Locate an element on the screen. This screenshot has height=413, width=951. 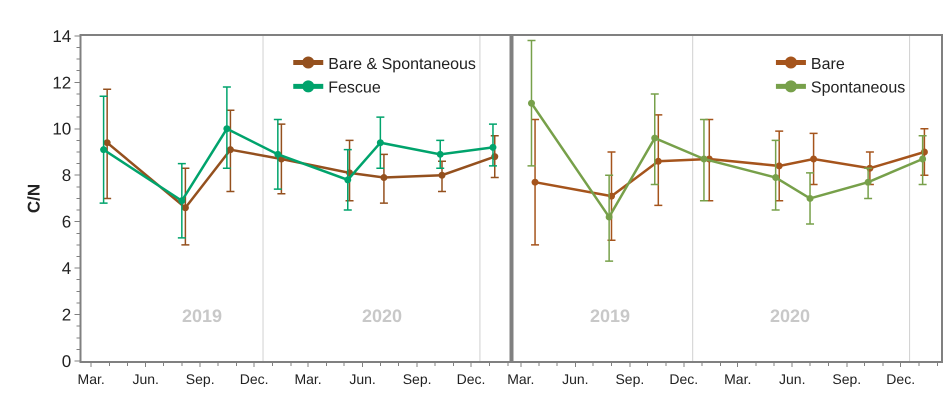
legend-label: Fescue is located at coordinates (354, 88).